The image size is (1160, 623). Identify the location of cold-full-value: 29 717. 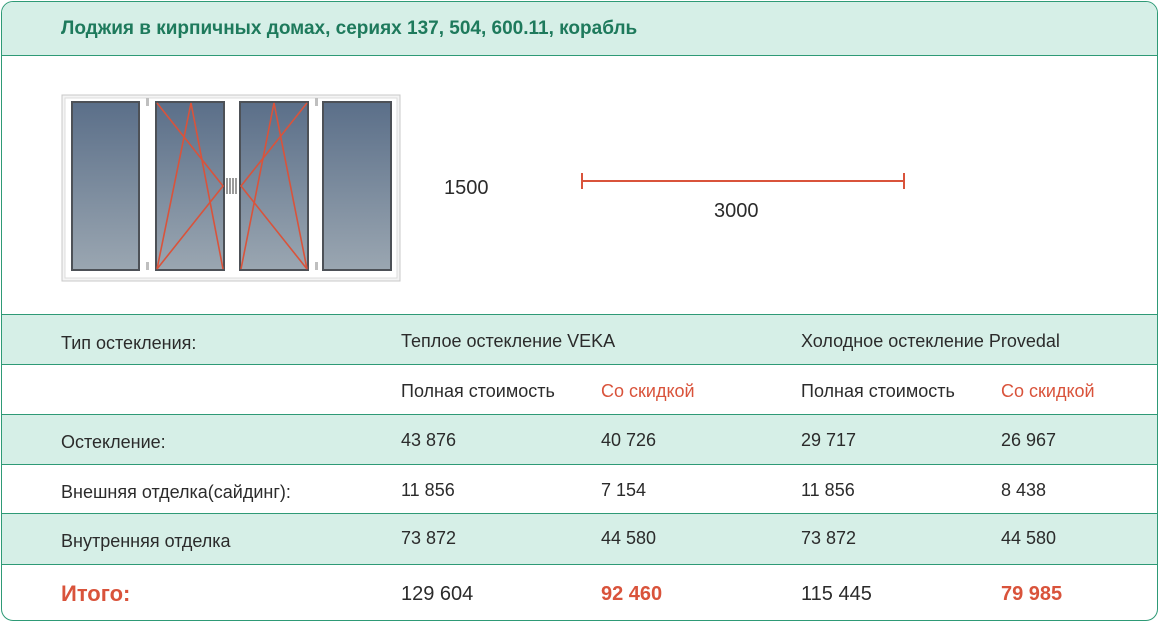
(829, 440).